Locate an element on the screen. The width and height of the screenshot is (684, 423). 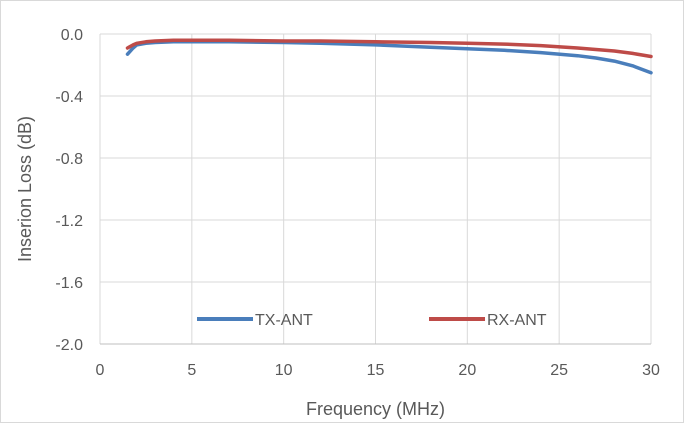
y-axis-ticks: 0.0 -0.4 -0.8 -1.2 -1.6 -2.0 is located at coordinates (69, 190).